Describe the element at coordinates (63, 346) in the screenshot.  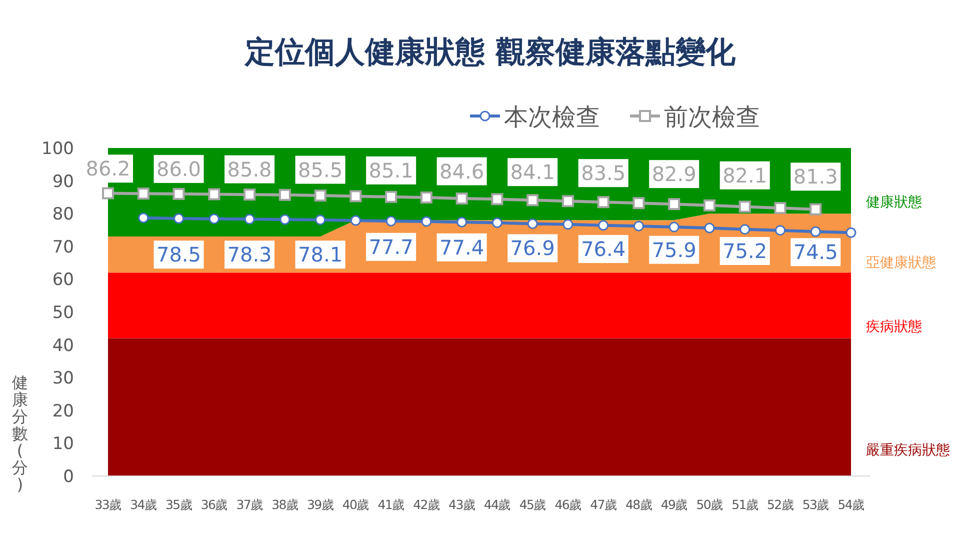
I see `y-tick-label: 40` at that location.